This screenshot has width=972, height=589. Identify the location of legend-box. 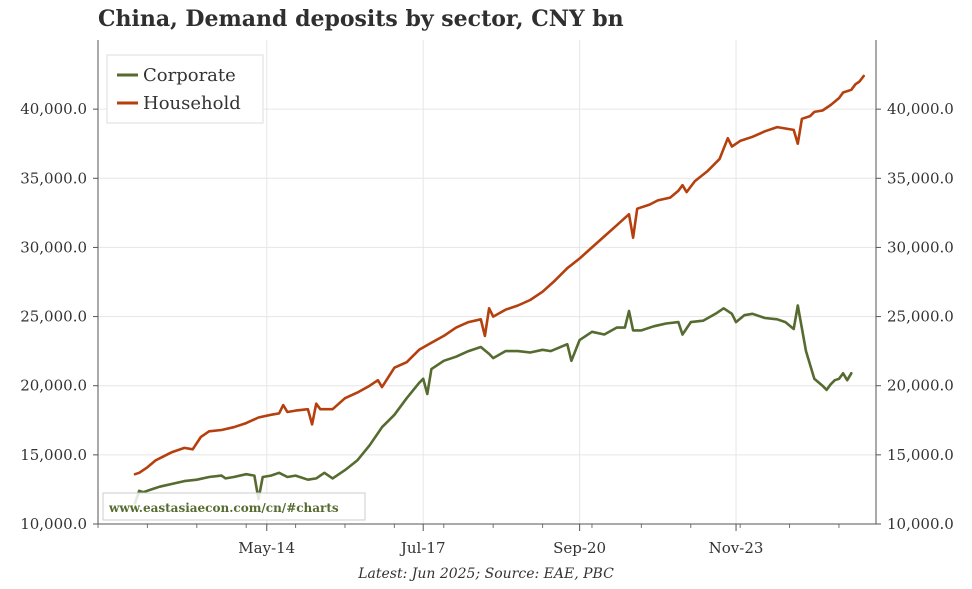
(185, 89).